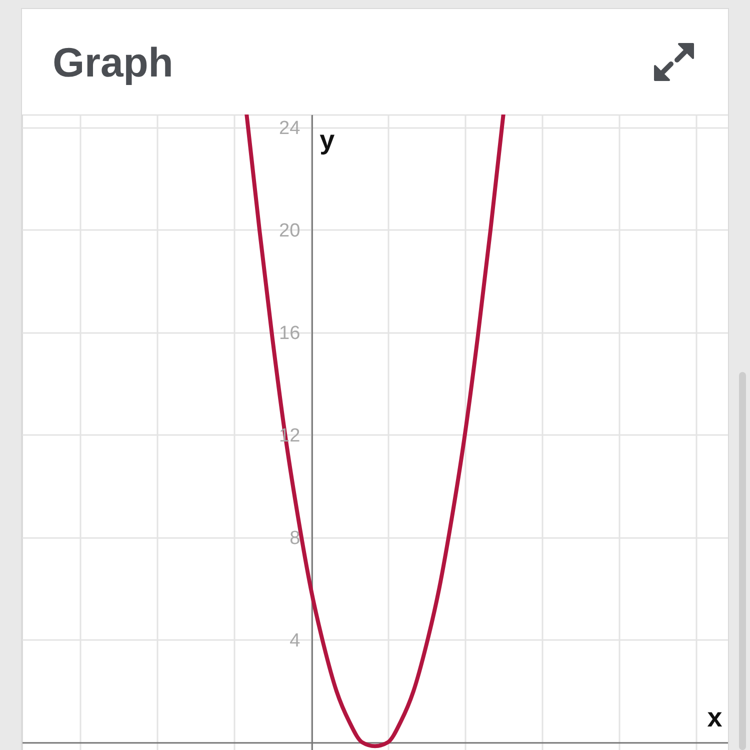 Image resolution: width=750 pixels, height=750 pixels. I want to click on y-tick-label: 4, so click(295, 641).